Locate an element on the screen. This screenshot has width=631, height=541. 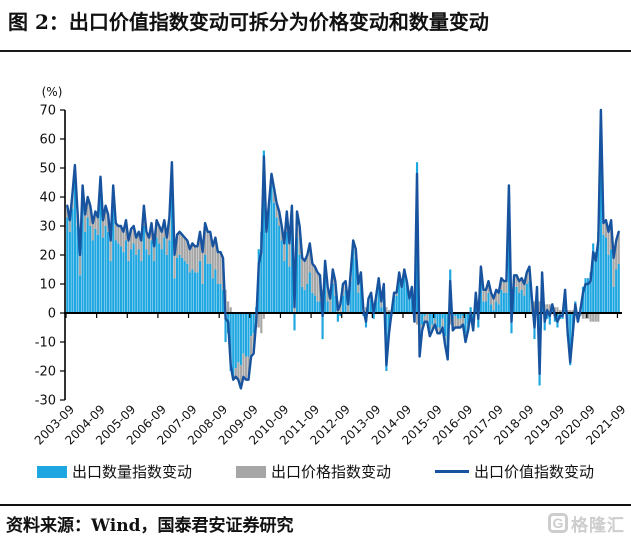
chart-legend: 出口数量指数变动 出口价格指数变动 出口价值指数变动 is located at coordinates (315, 471).